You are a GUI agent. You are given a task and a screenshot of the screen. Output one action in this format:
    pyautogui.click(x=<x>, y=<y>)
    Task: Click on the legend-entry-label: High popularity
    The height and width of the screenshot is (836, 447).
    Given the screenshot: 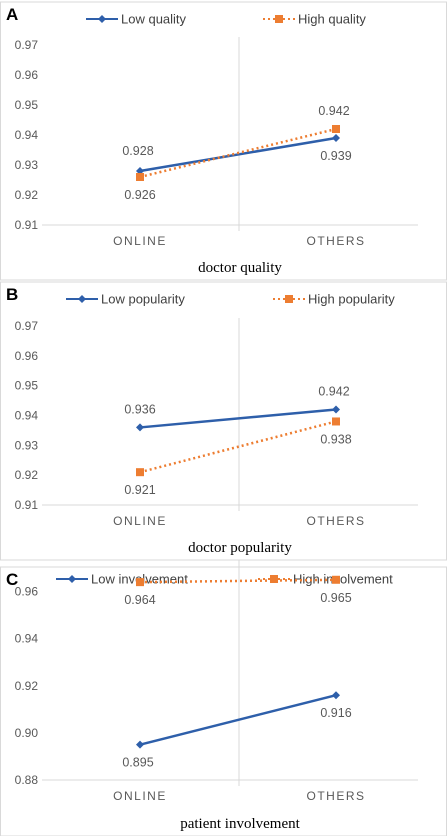 What is the action you would take?
    pyautogui.click(x=351, y=299)
    